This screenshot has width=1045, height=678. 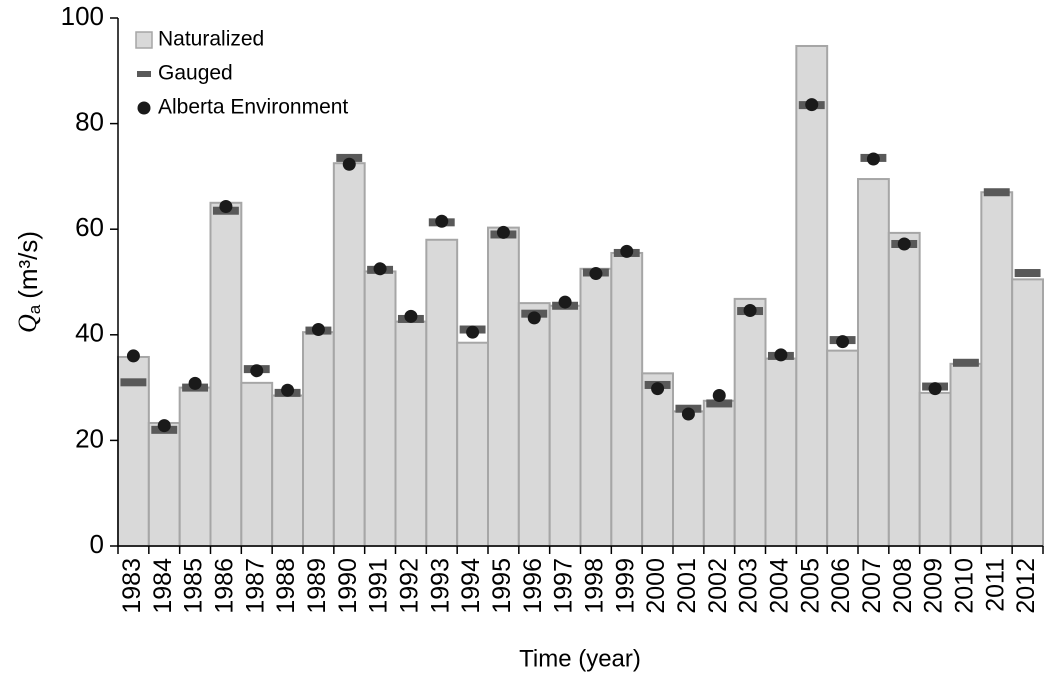 What do you see at coordinates (255, 586) in the screenshot?
I see `x-tick-label: 1987` at bounding box center [255, 586].